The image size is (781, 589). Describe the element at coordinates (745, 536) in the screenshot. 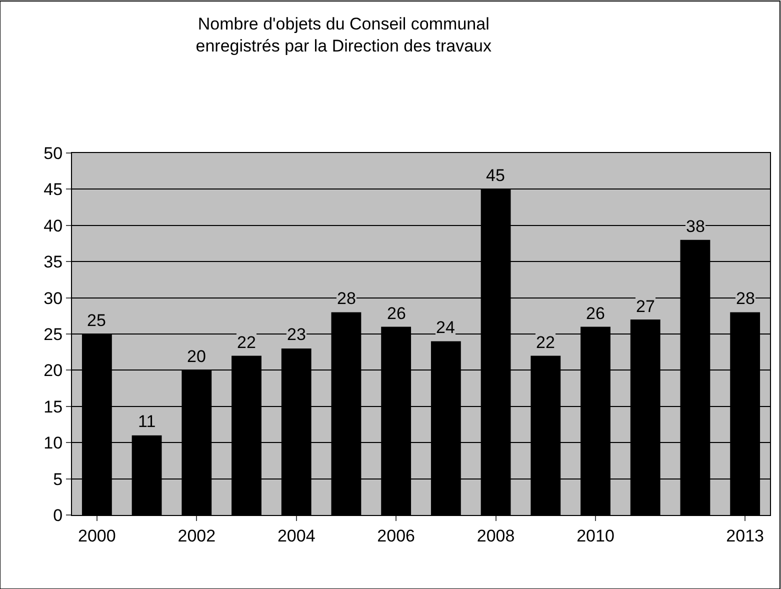

I see `x-tick-label: 2013` at that location.